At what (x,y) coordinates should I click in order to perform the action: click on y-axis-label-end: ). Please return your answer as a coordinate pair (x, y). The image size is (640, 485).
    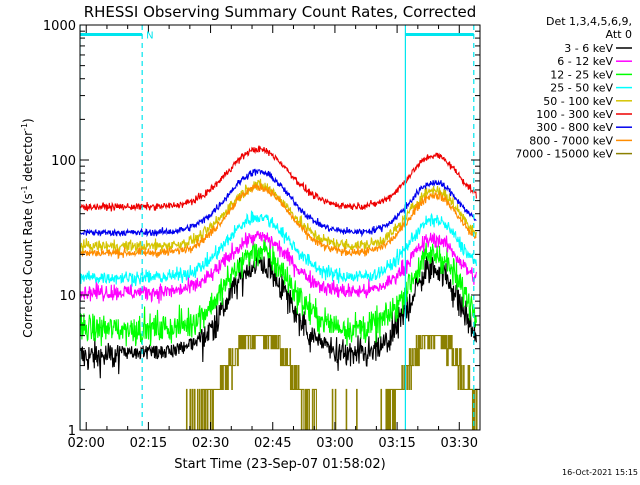
    Looking at the image, I should click on (28, 120).